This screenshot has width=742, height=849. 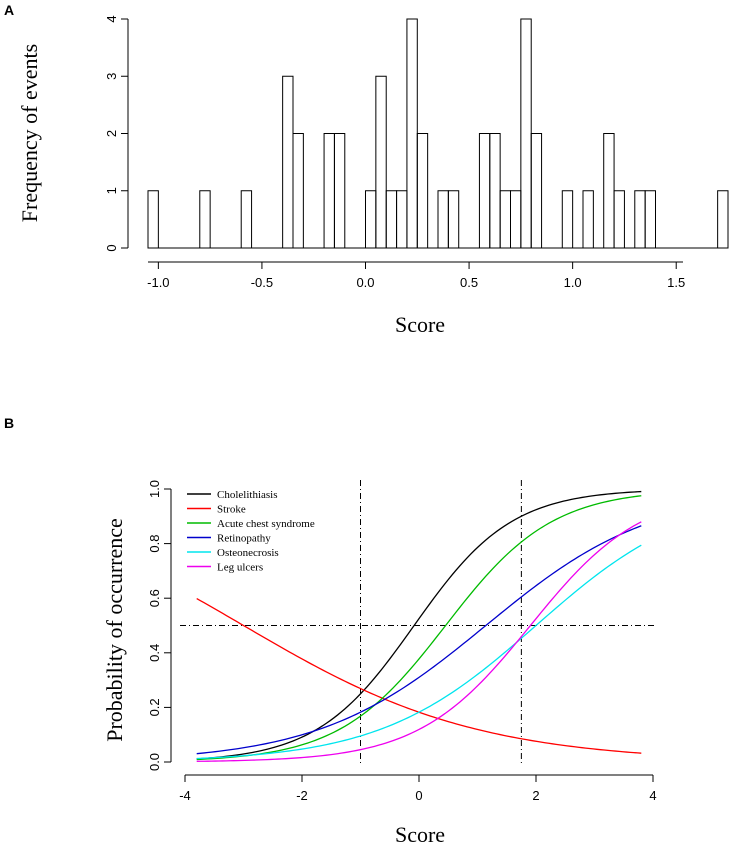 I want to click on panel-b-x-ticks: -4 -2 0 2 4, so click(x=418, y=789).